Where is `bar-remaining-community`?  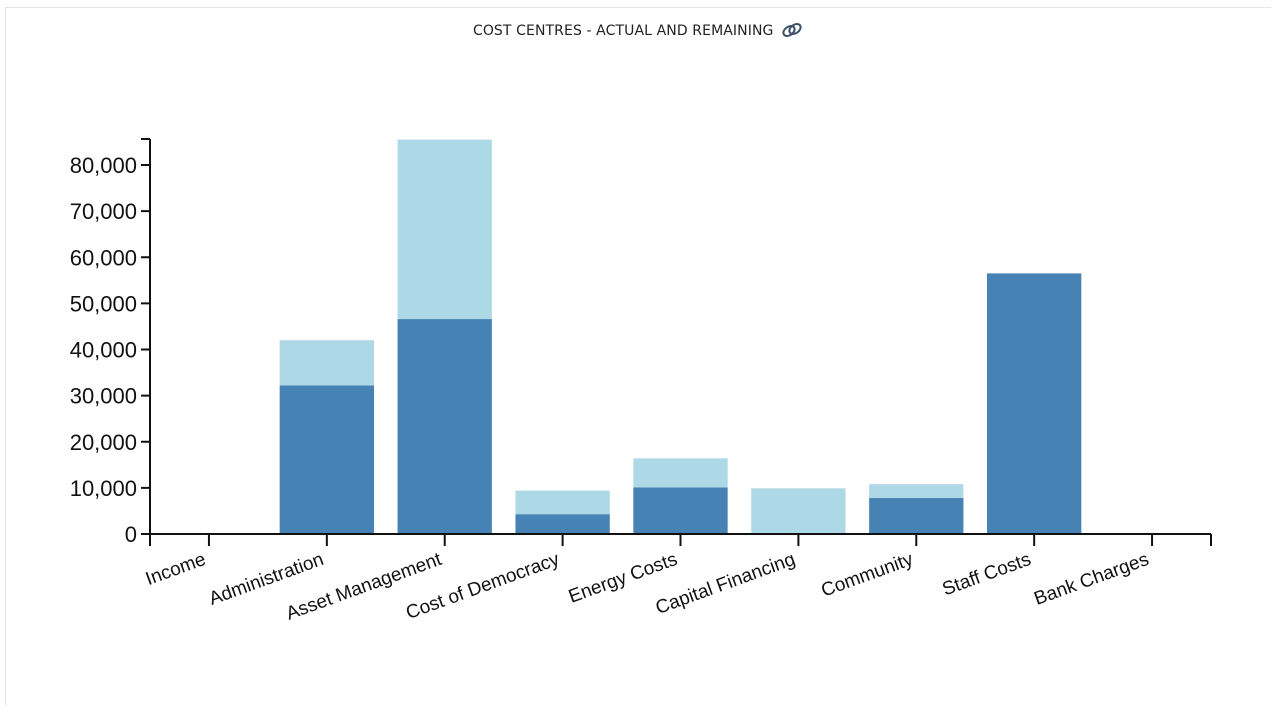
bar-remaining-community is located at coordinates (916, 491).